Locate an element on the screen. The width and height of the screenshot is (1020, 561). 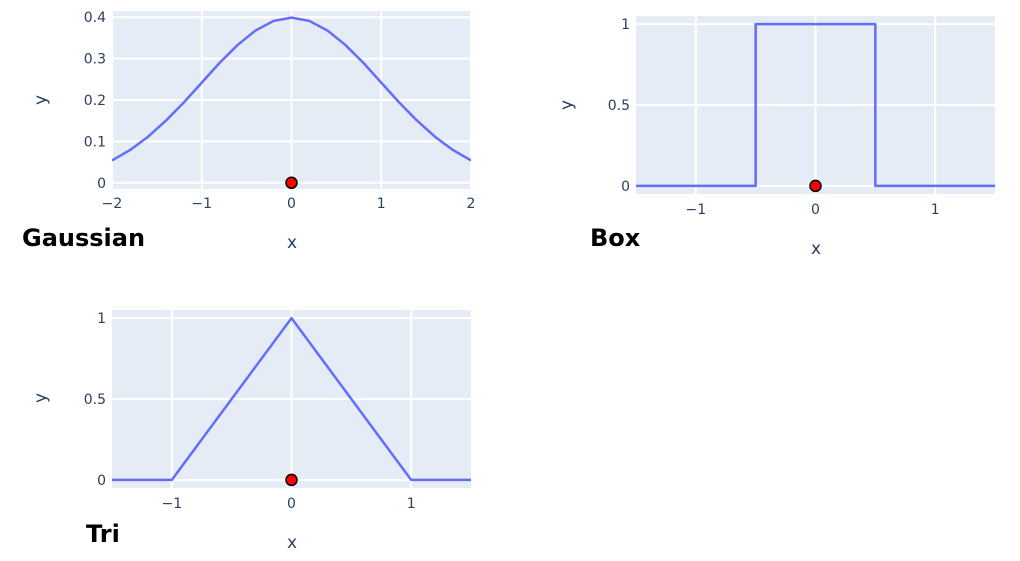
y-tick-label: 0.4 is located at coordinates (95, 18).